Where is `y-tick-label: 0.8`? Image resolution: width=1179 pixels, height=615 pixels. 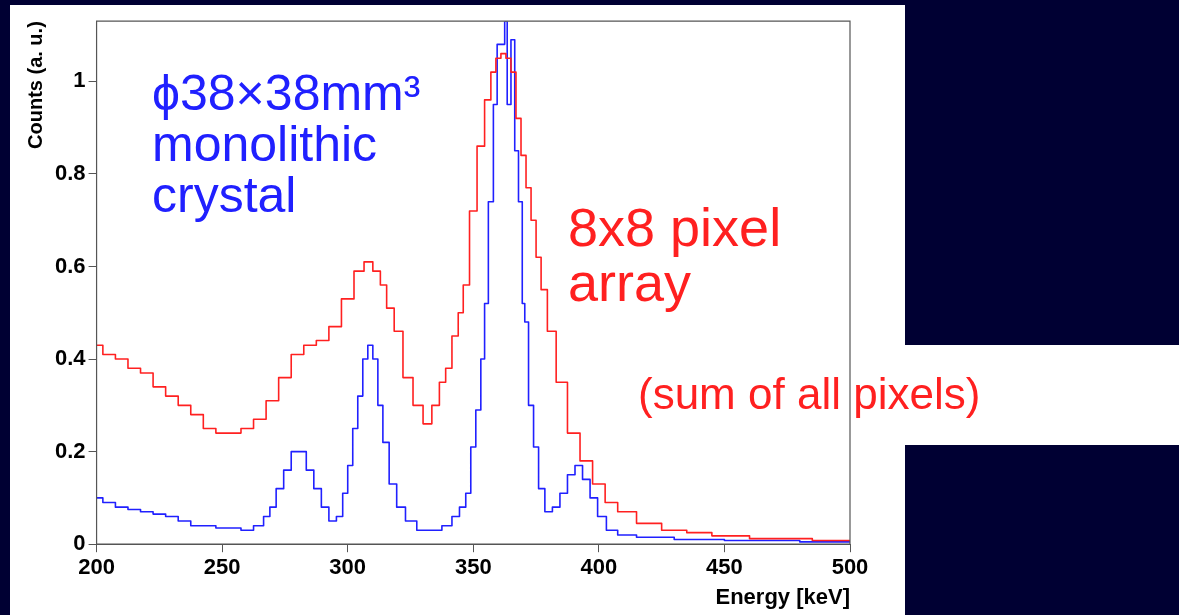 y-tick-label: 0.8 is located at coordinates (70, 172).